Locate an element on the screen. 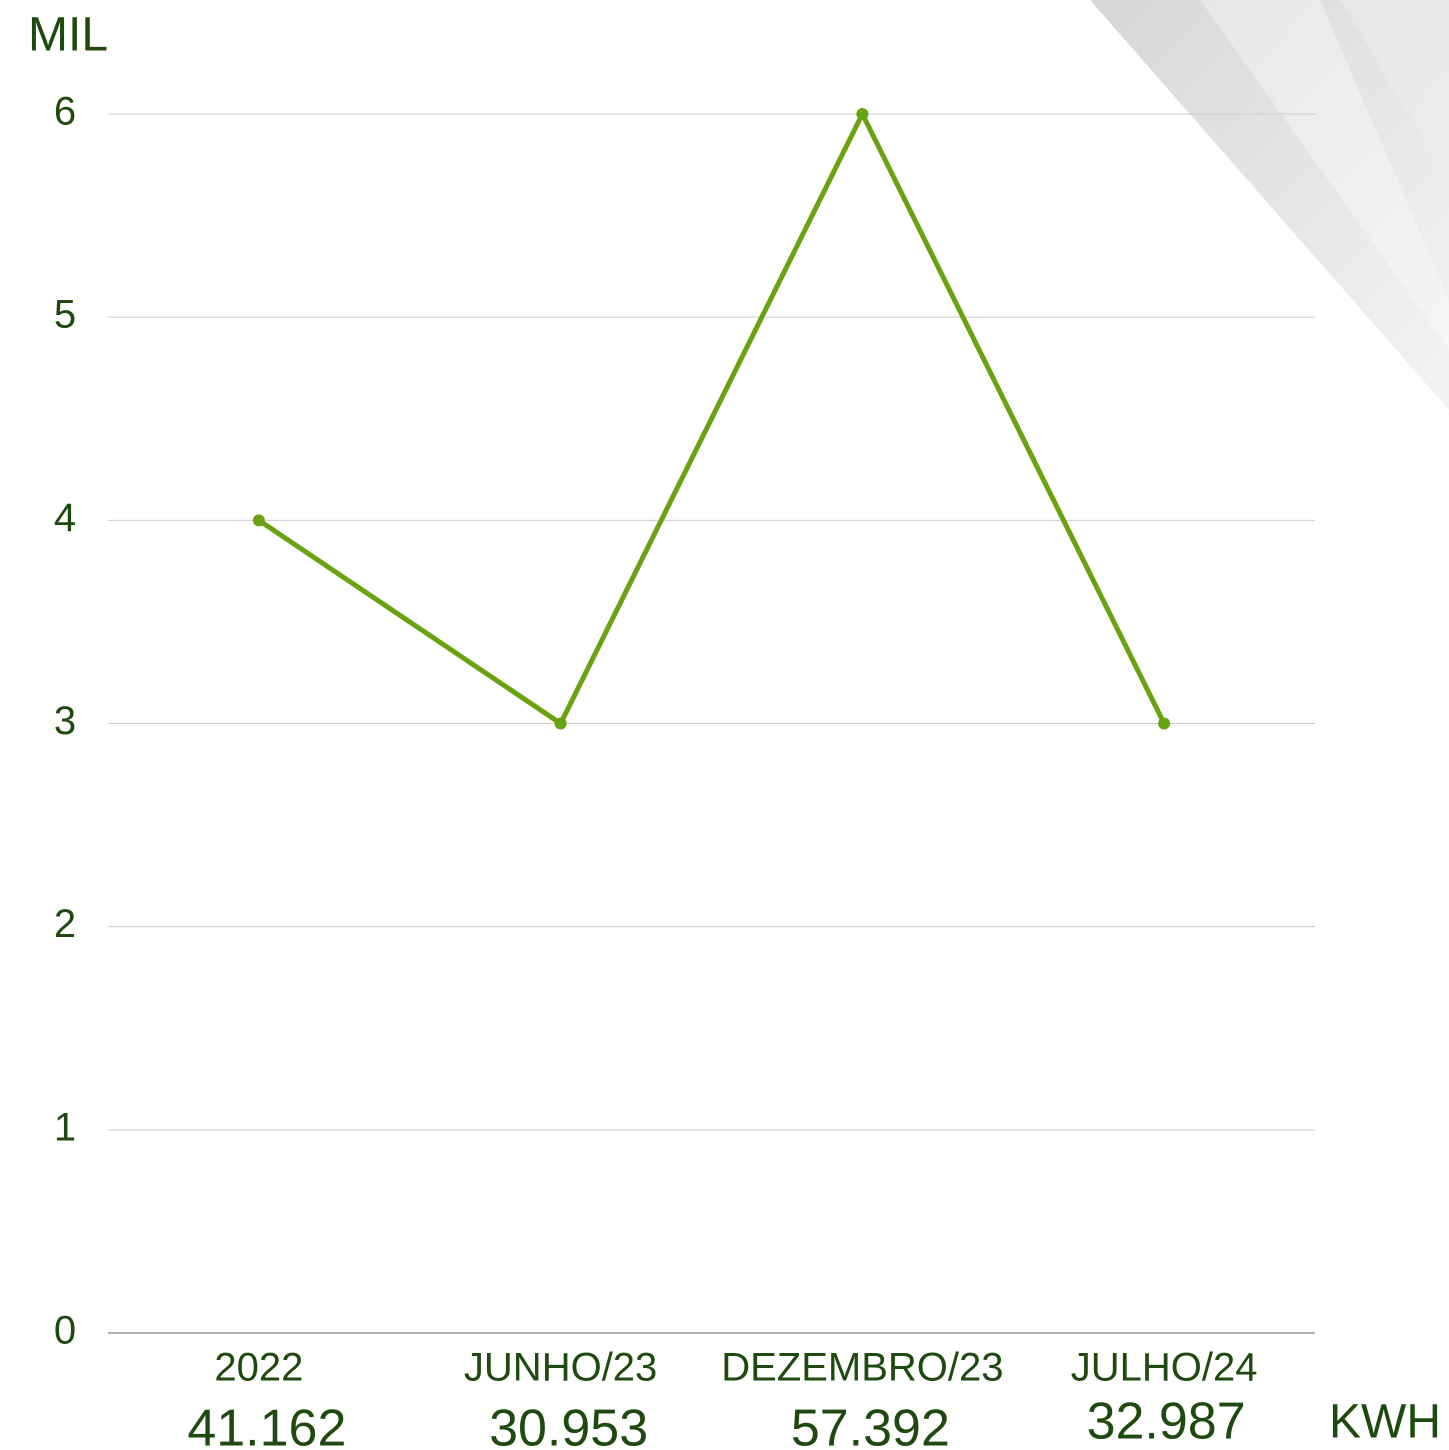 The width and height of the screenshot is (1449, 1450). totals-unit: KWH is located at coordinates (1385, 1422).